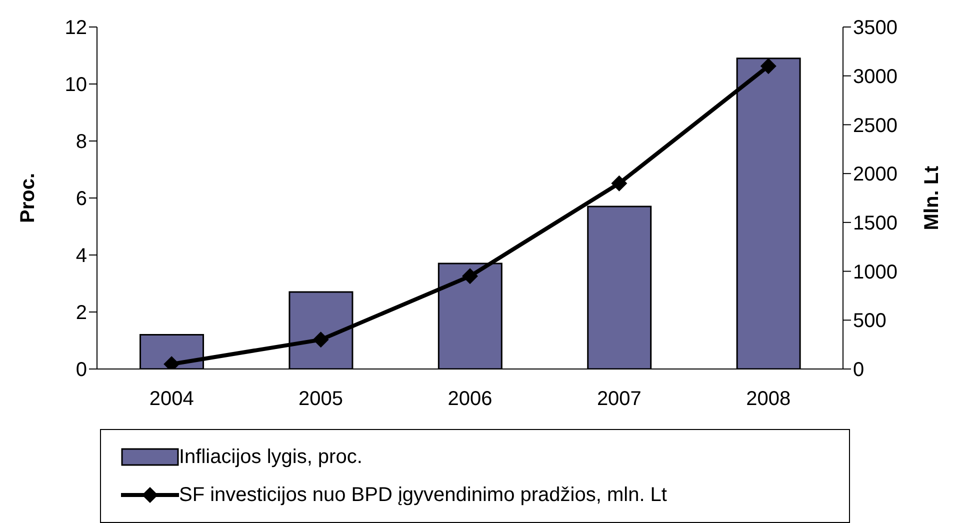 This screenshot has height=523, width=960. I want to click on y-tick-label: 0, so click(81, 370).